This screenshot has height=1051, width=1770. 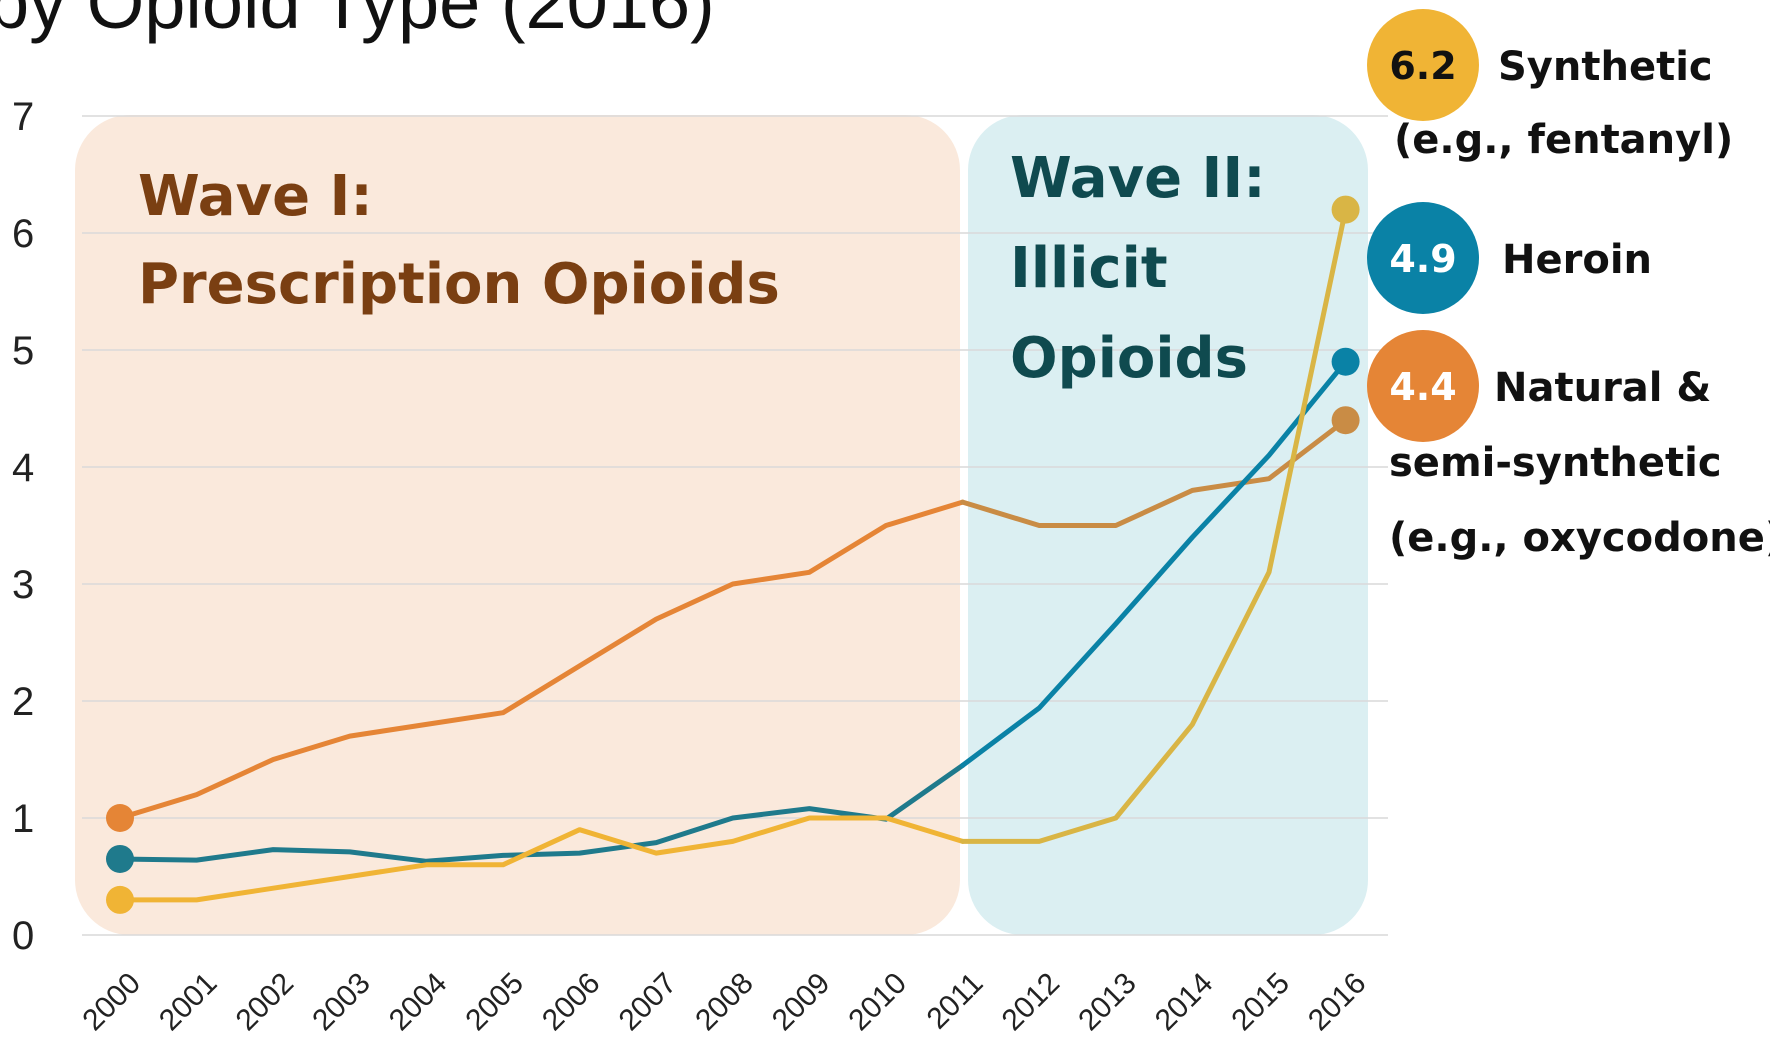 I want to click on x-tick-label: 2004, so click(x=418, y=1002).